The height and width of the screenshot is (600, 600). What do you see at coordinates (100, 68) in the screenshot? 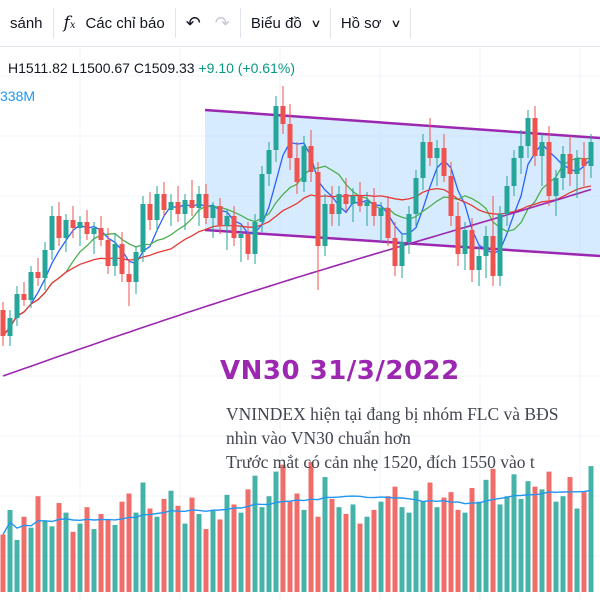
I see `legend-low: L1500.67` at bounding box center [100, 68].